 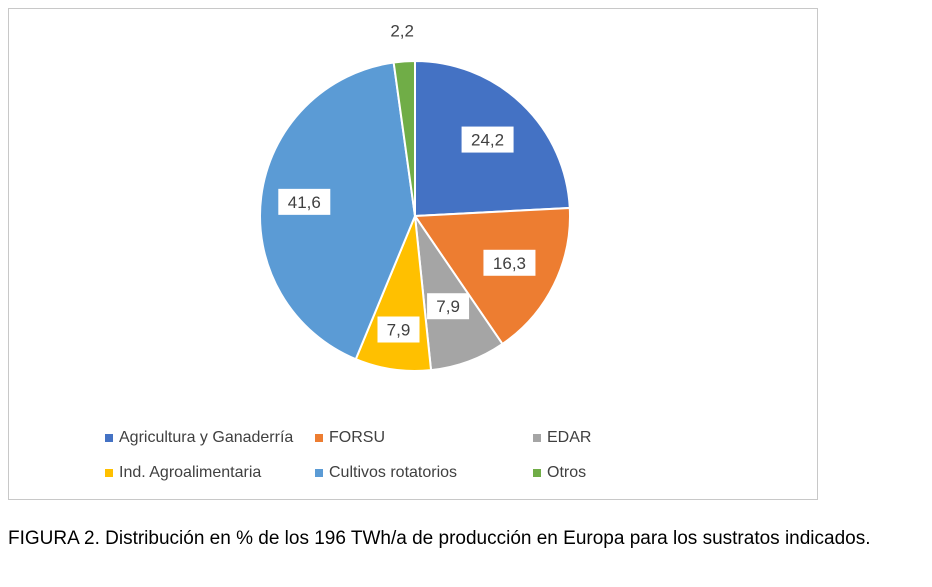 I want to click on data-label-2: 7,9, so click(x=448, y=306).